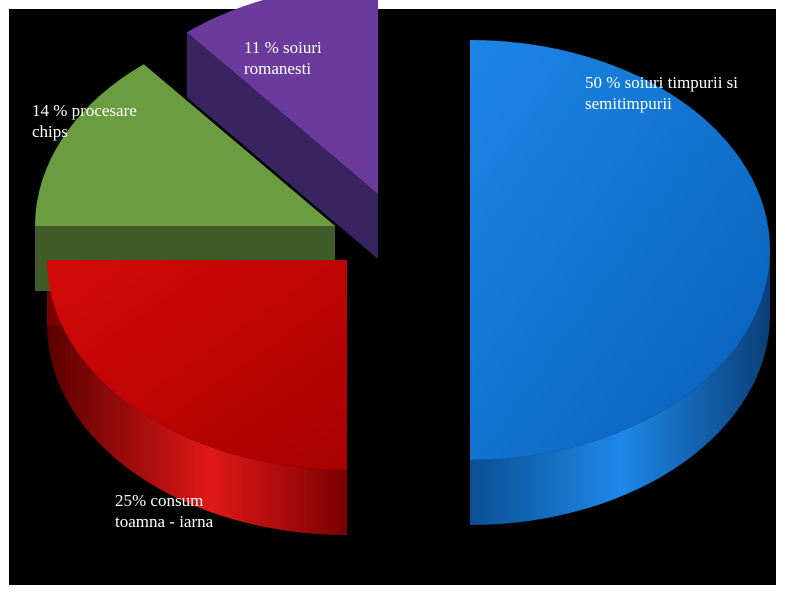  What do you see at coordinates (159, 500) in the screenshot?
I see `slice-label-consum-line1: 25% consum` at bounding box center [159, 500].